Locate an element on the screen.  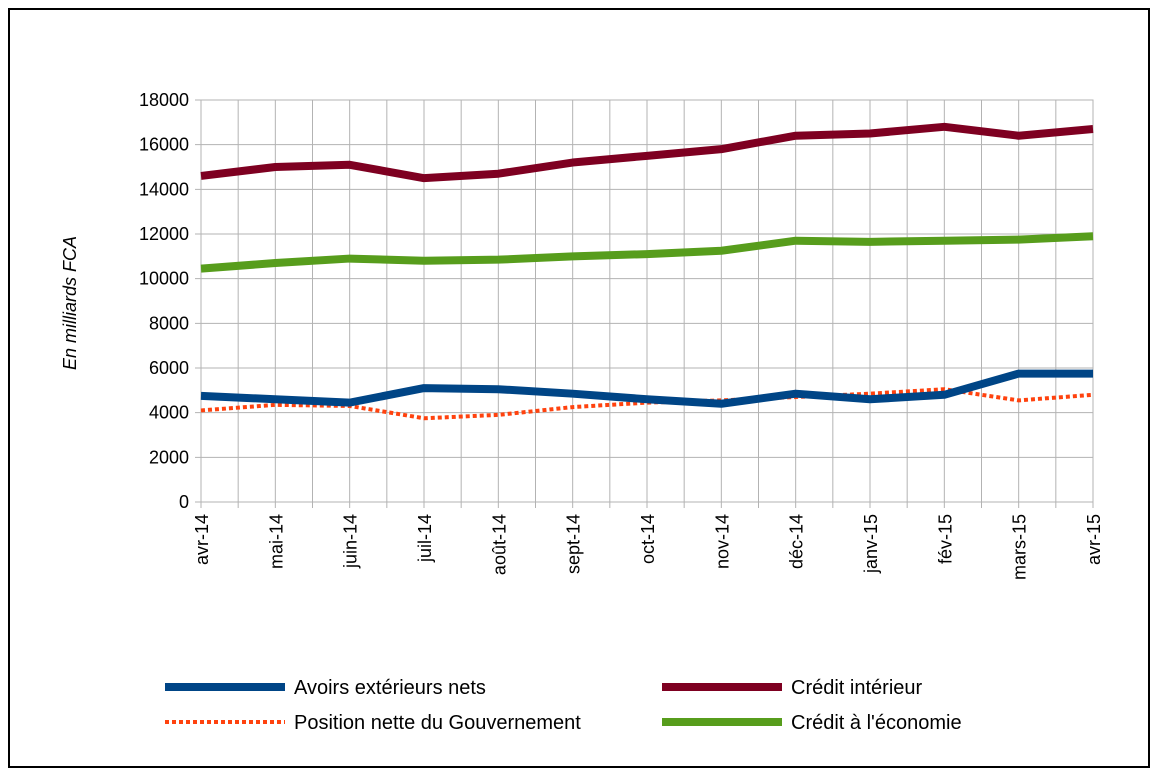
legend-label: Avoirs extérieurs nets is located at coordinates (390, 688).